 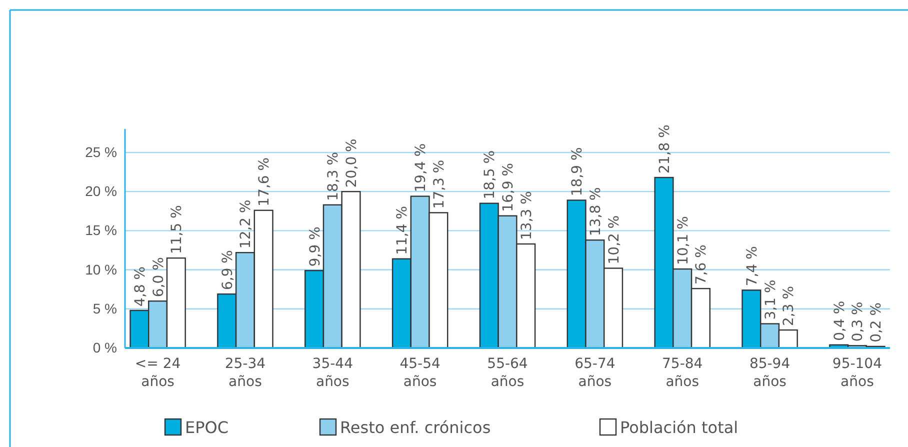 I want to click on y-tick-label: 0 %, so click(x=104, y=347).